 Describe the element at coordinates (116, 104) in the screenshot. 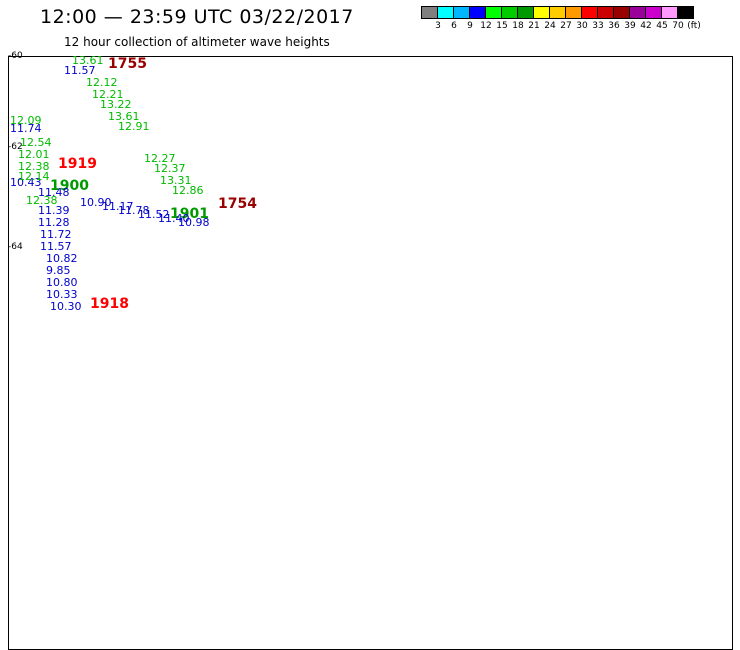

I see `jason3-label: 13.22` at that location.